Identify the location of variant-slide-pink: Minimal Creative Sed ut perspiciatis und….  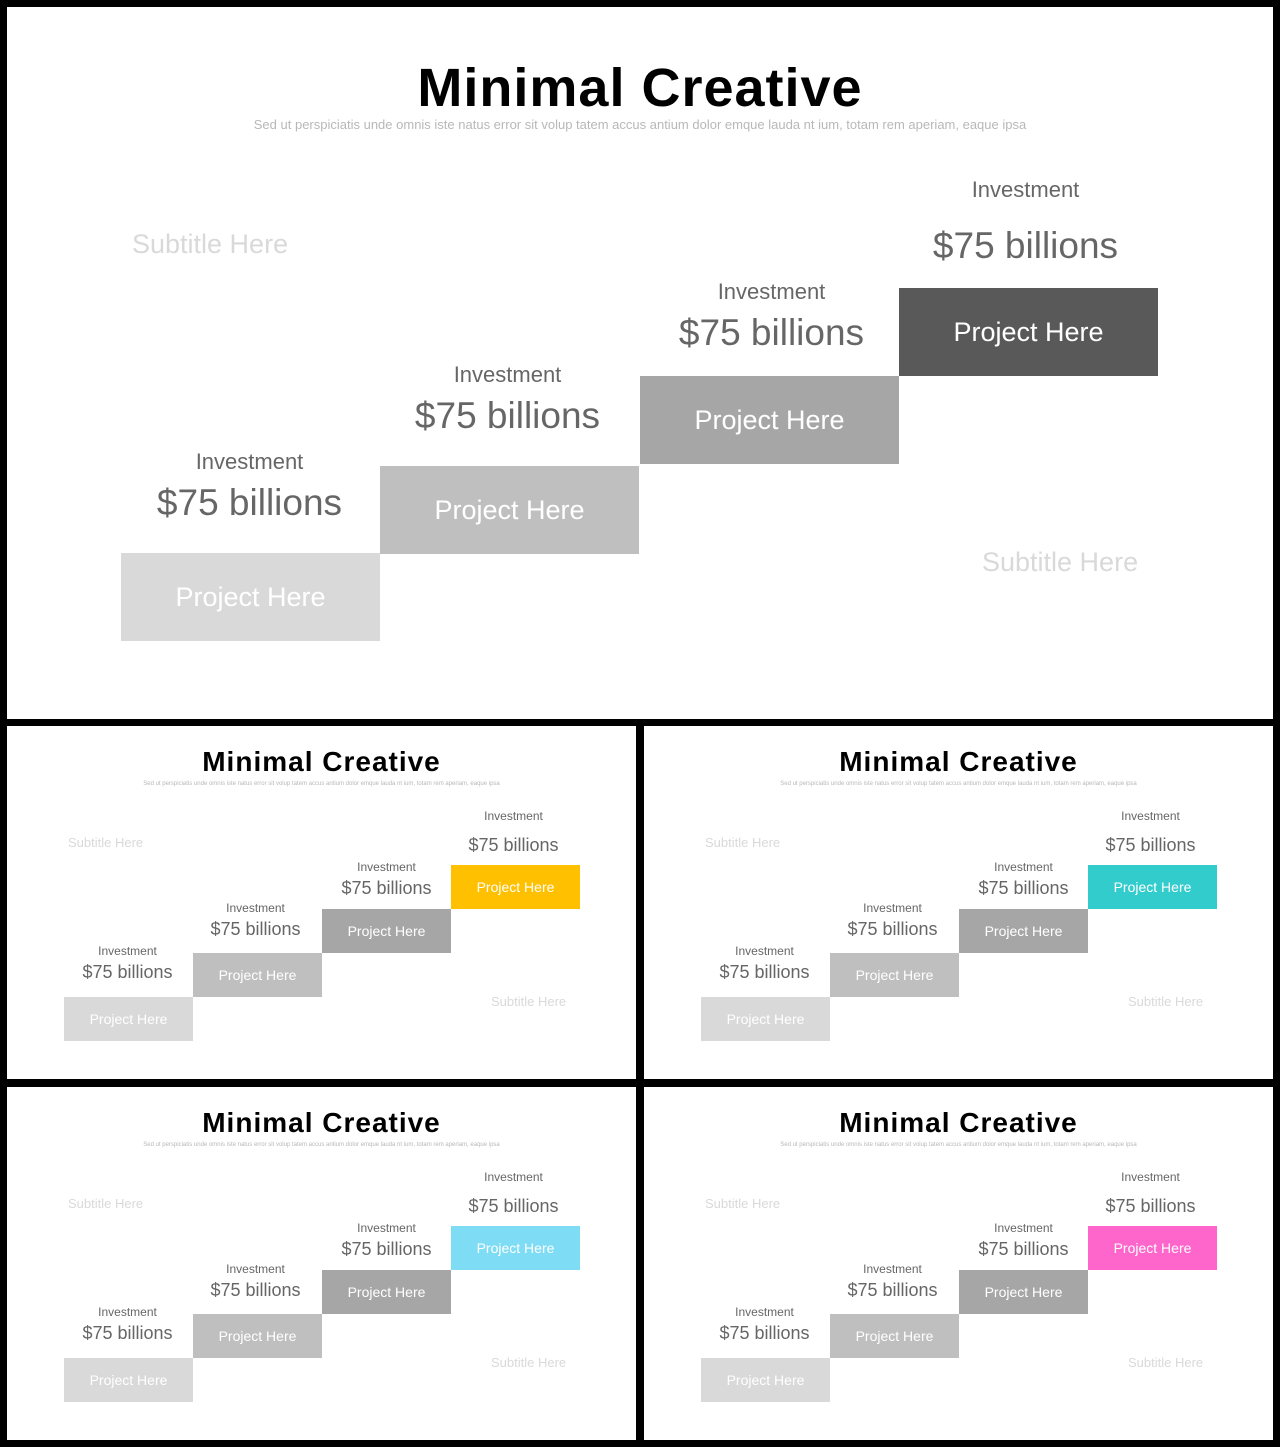
(958, 1263).